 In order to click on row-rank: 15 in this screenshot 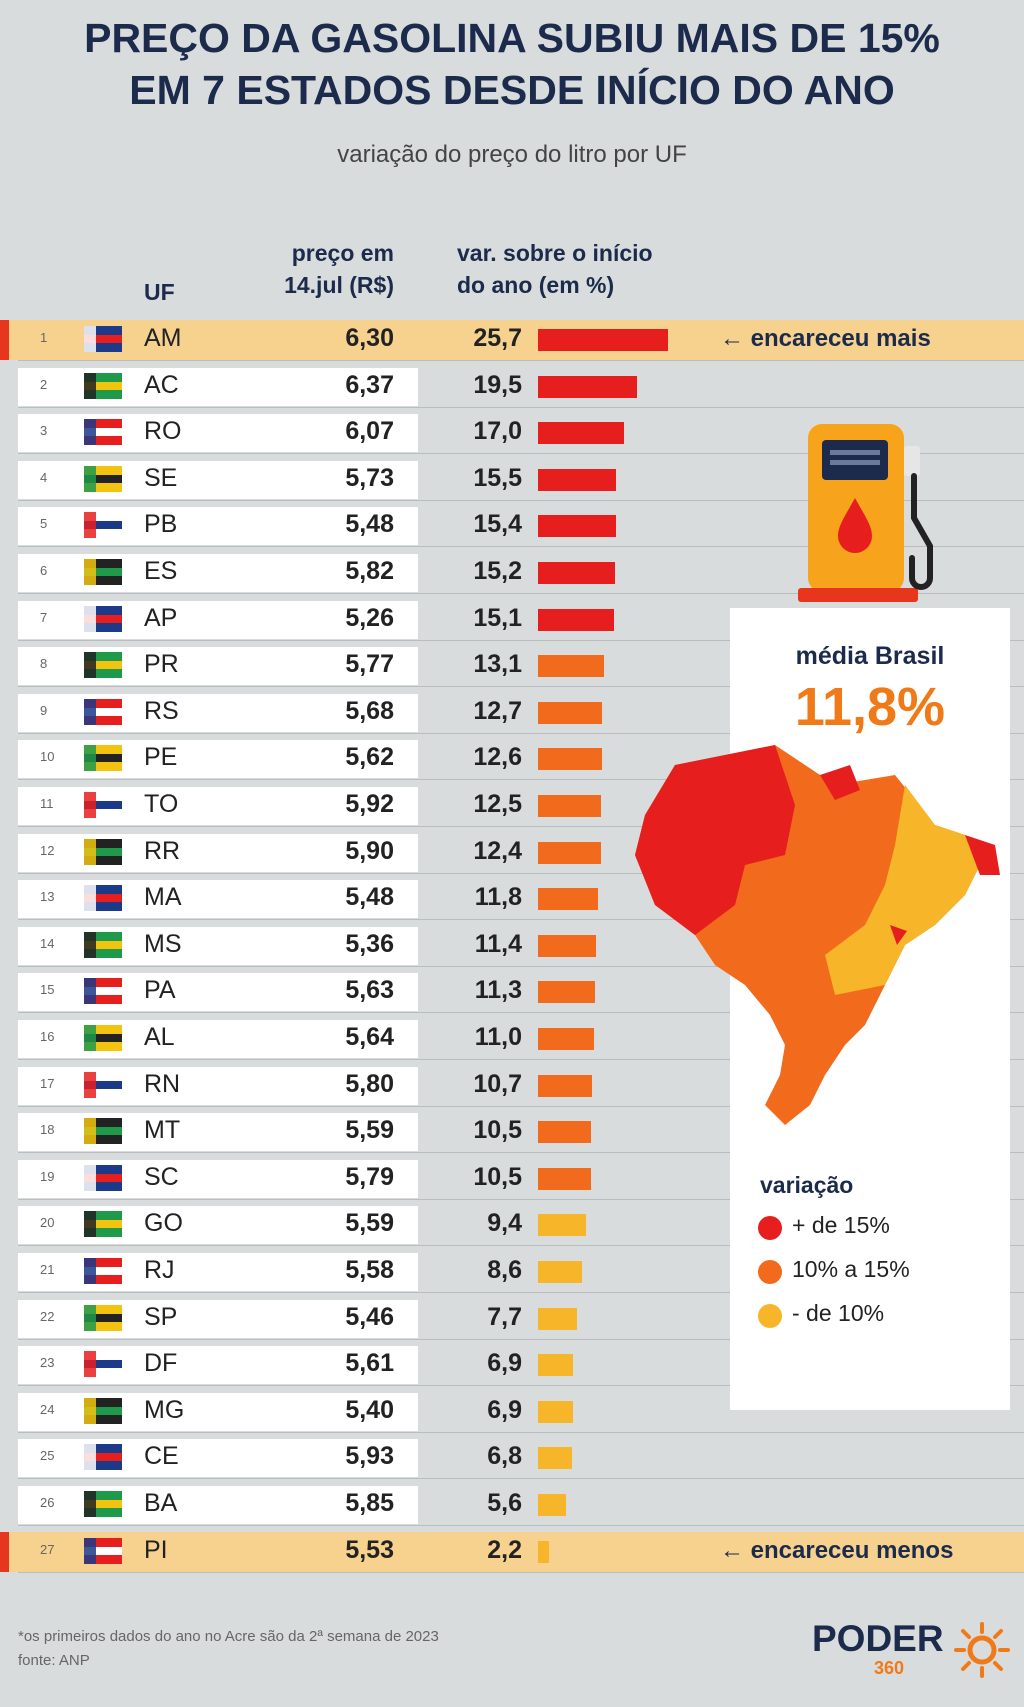, I will do `click(47, 990)`.